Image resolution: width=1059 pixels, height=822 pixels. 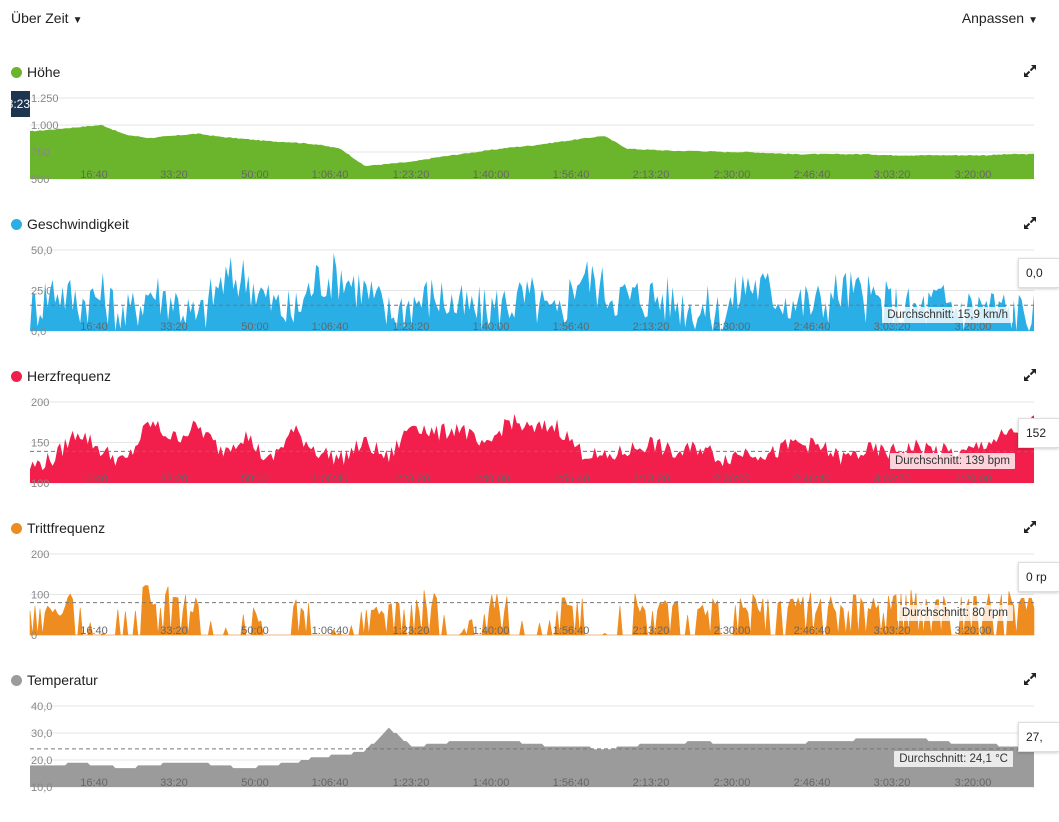 I want to click on y-tick-label: 150, so click(x=40, y=444).